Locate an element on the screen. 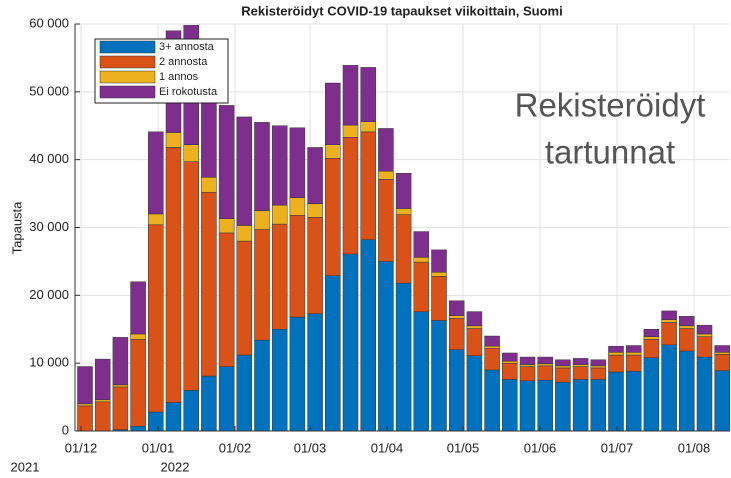  legend-label: 3+ annosta is located at coordinates (187, 47).